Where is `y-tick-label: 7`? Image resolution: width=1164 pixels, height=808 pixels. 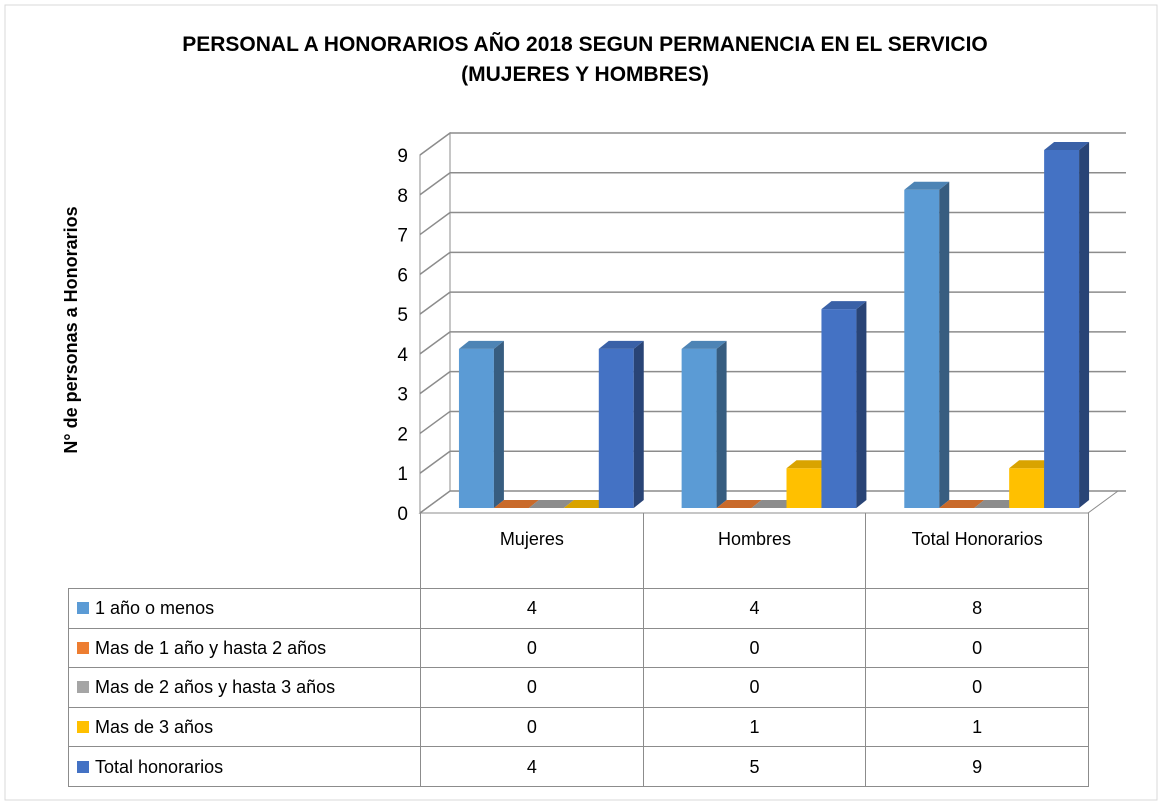
y-tick-label: 7 is located at coordinates (402, 236).